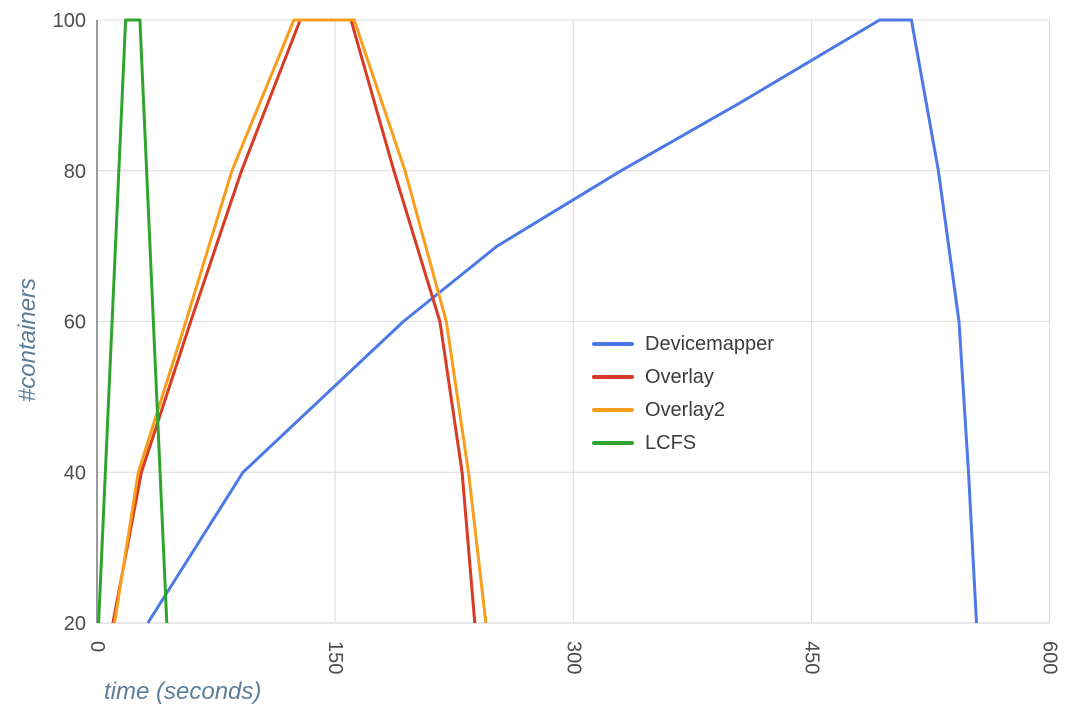  What do you see at coordinates (811, 657) in the screenshot?
I see `x-tick-label-450: 450` at bounding box center [811, 657].